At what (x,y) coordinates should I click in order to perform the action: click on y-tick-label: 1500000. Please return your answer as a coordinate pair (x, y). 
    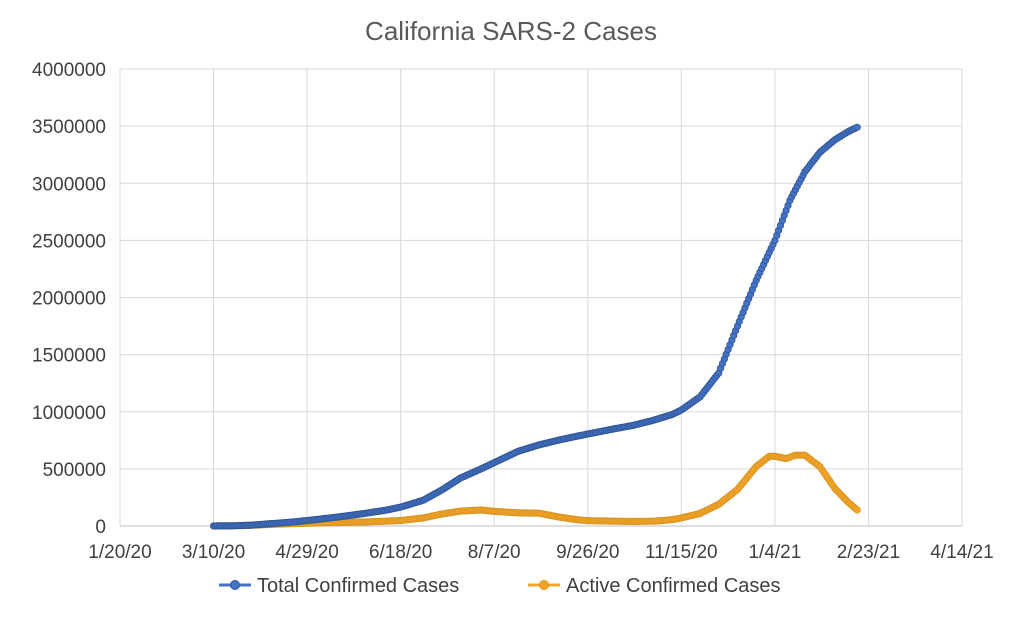
    Looking at the image, I should click on (69, 356).